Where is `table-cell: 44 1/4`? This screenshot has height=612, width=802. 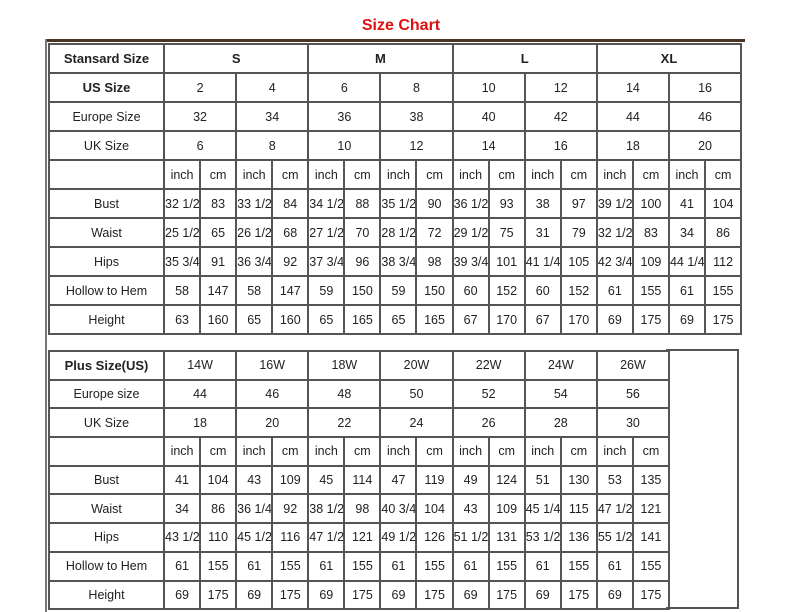
table-cell: 44 1/4 is located at coordinates (687, 261).